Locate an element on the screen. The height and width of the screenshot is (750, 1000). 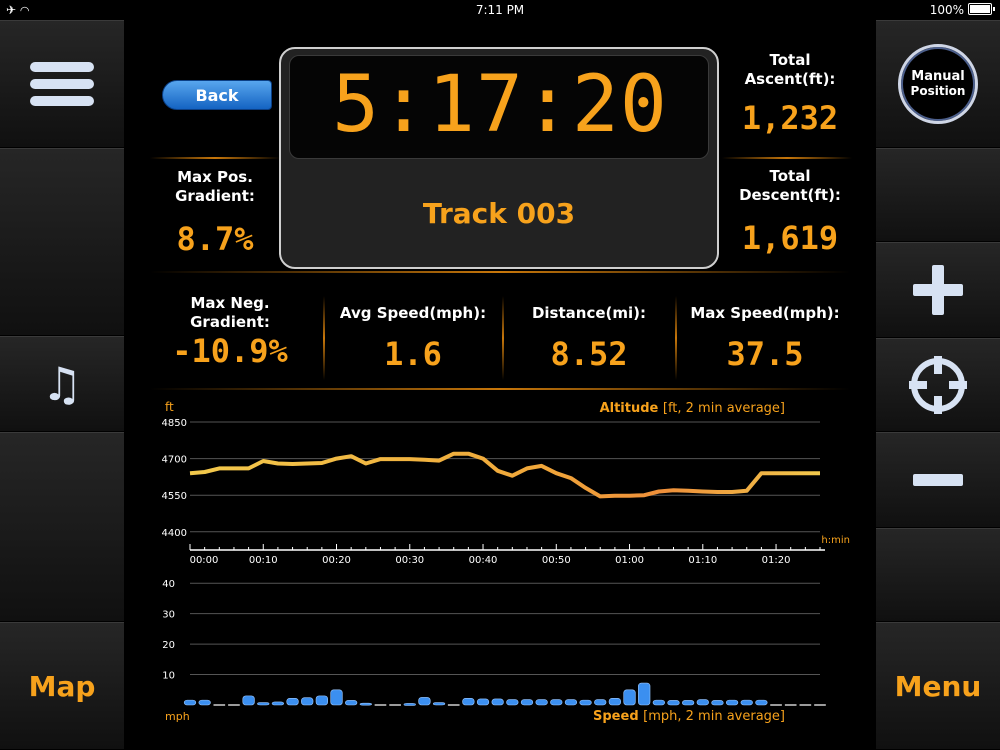
menu-button: Menu is located at coordinates (938, 686).